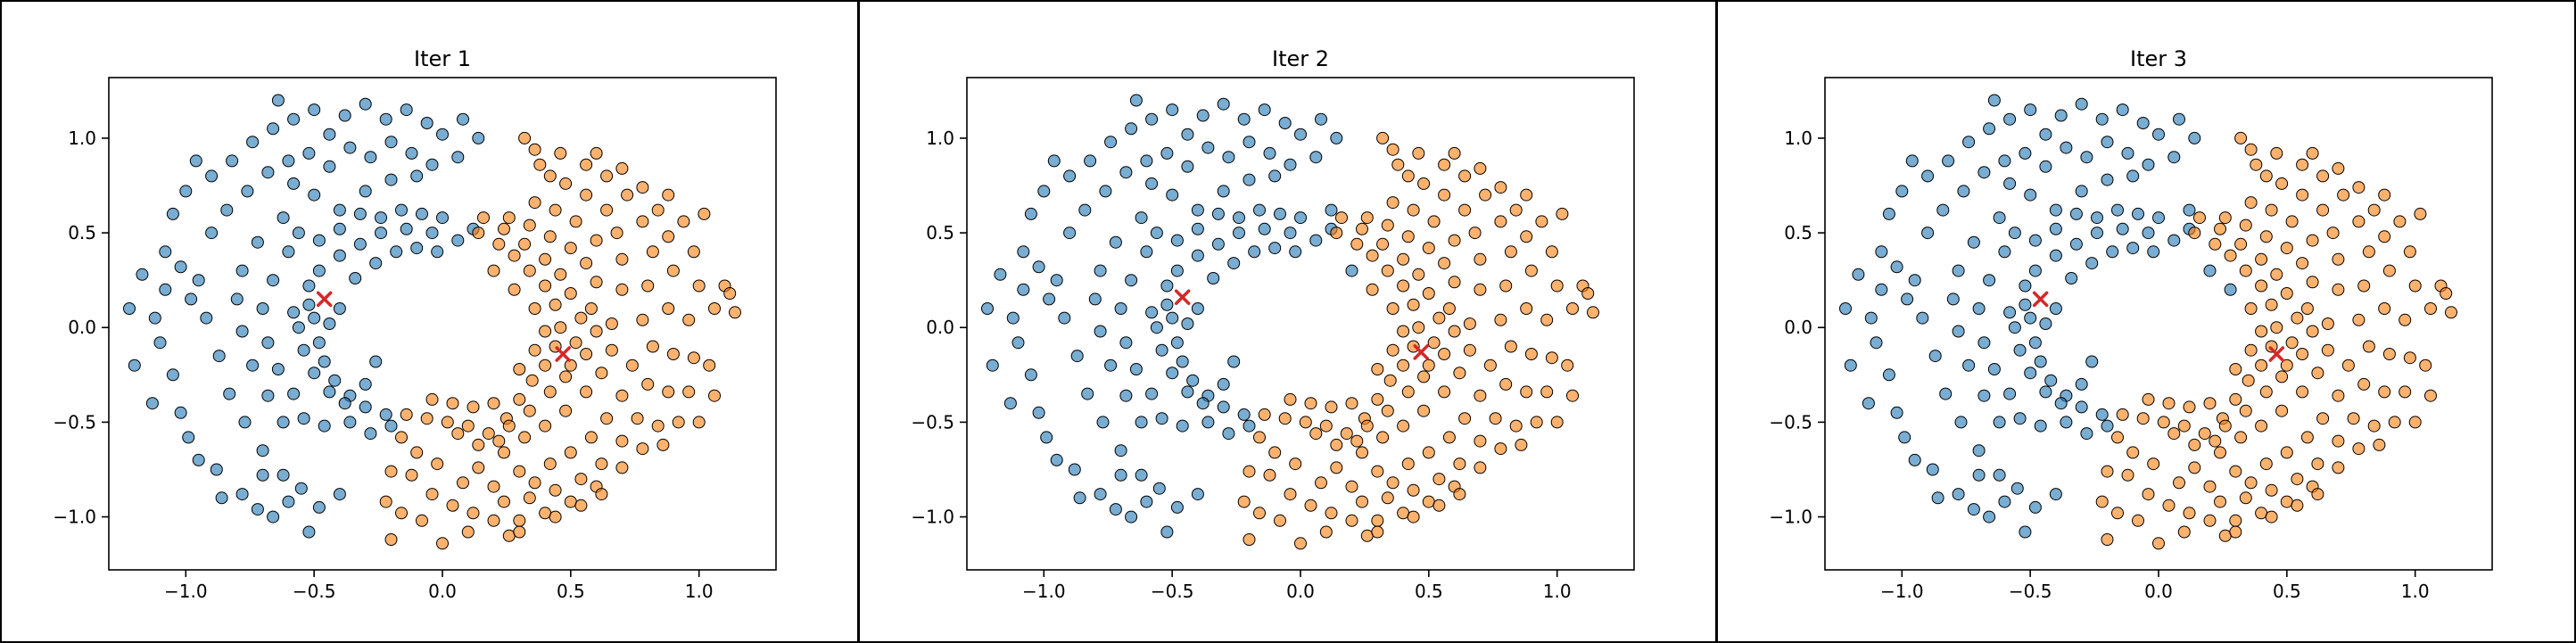 This screenshot has width=2576, height=643. I want to click on chart-title: Iter 3, so click(2158, 59).